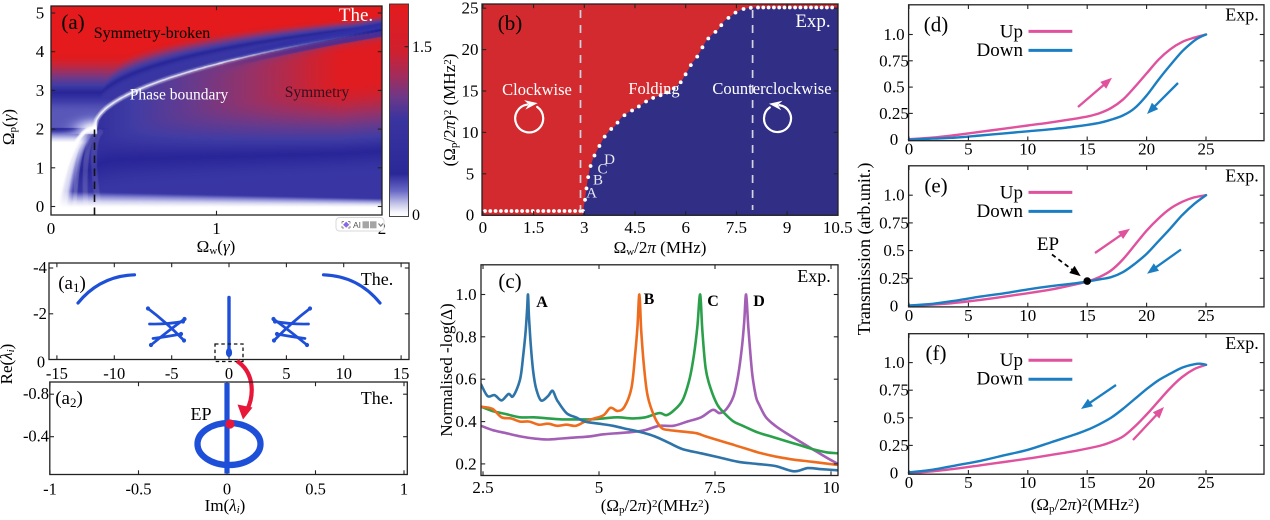 Image resolution: width=1270 pixels, height=520 pixels. I want to click on svg-text: (e), so click(935, 185).